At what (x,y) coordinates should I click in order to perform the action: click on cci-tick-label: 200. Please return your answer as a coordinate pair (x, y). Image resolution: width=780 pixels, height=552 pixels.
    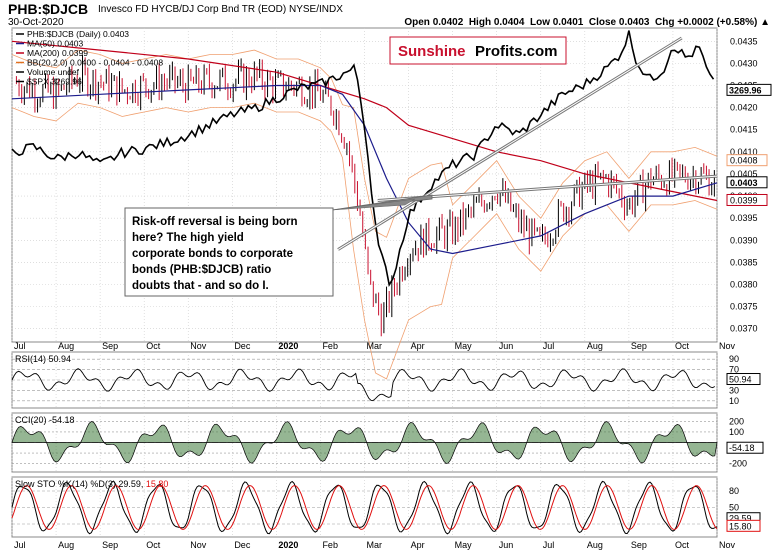
    Looking at the image, I should click on (736, 421).